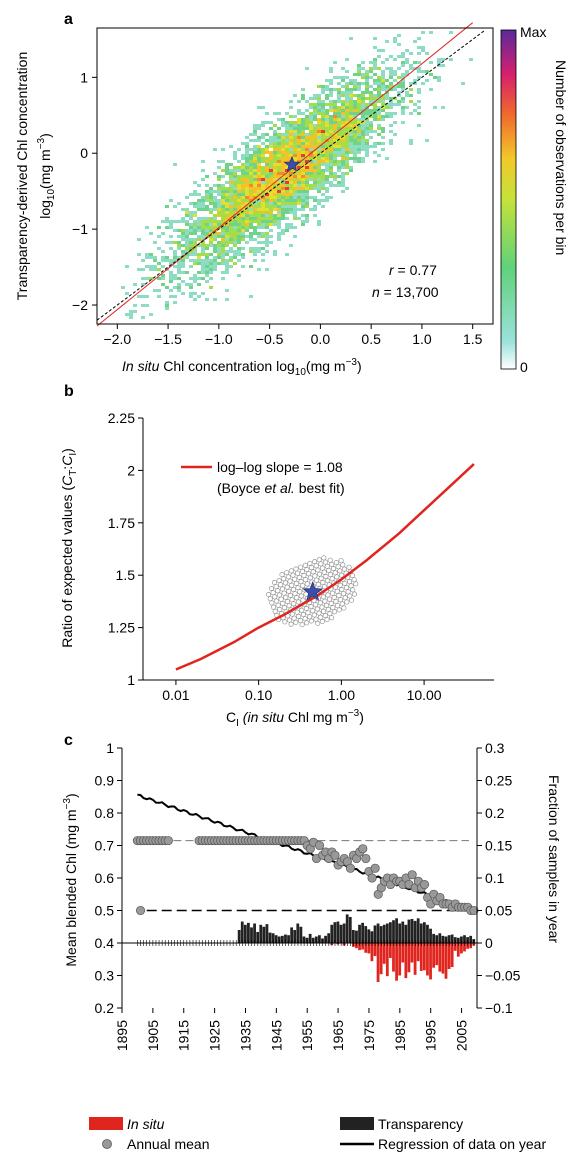 The height and width of the screenshot is (1157, 573). What do you see at coordinates (105, 878) in the screenshot?
I see `left-tick-label: 0.6` at bounding box center [105, 878].